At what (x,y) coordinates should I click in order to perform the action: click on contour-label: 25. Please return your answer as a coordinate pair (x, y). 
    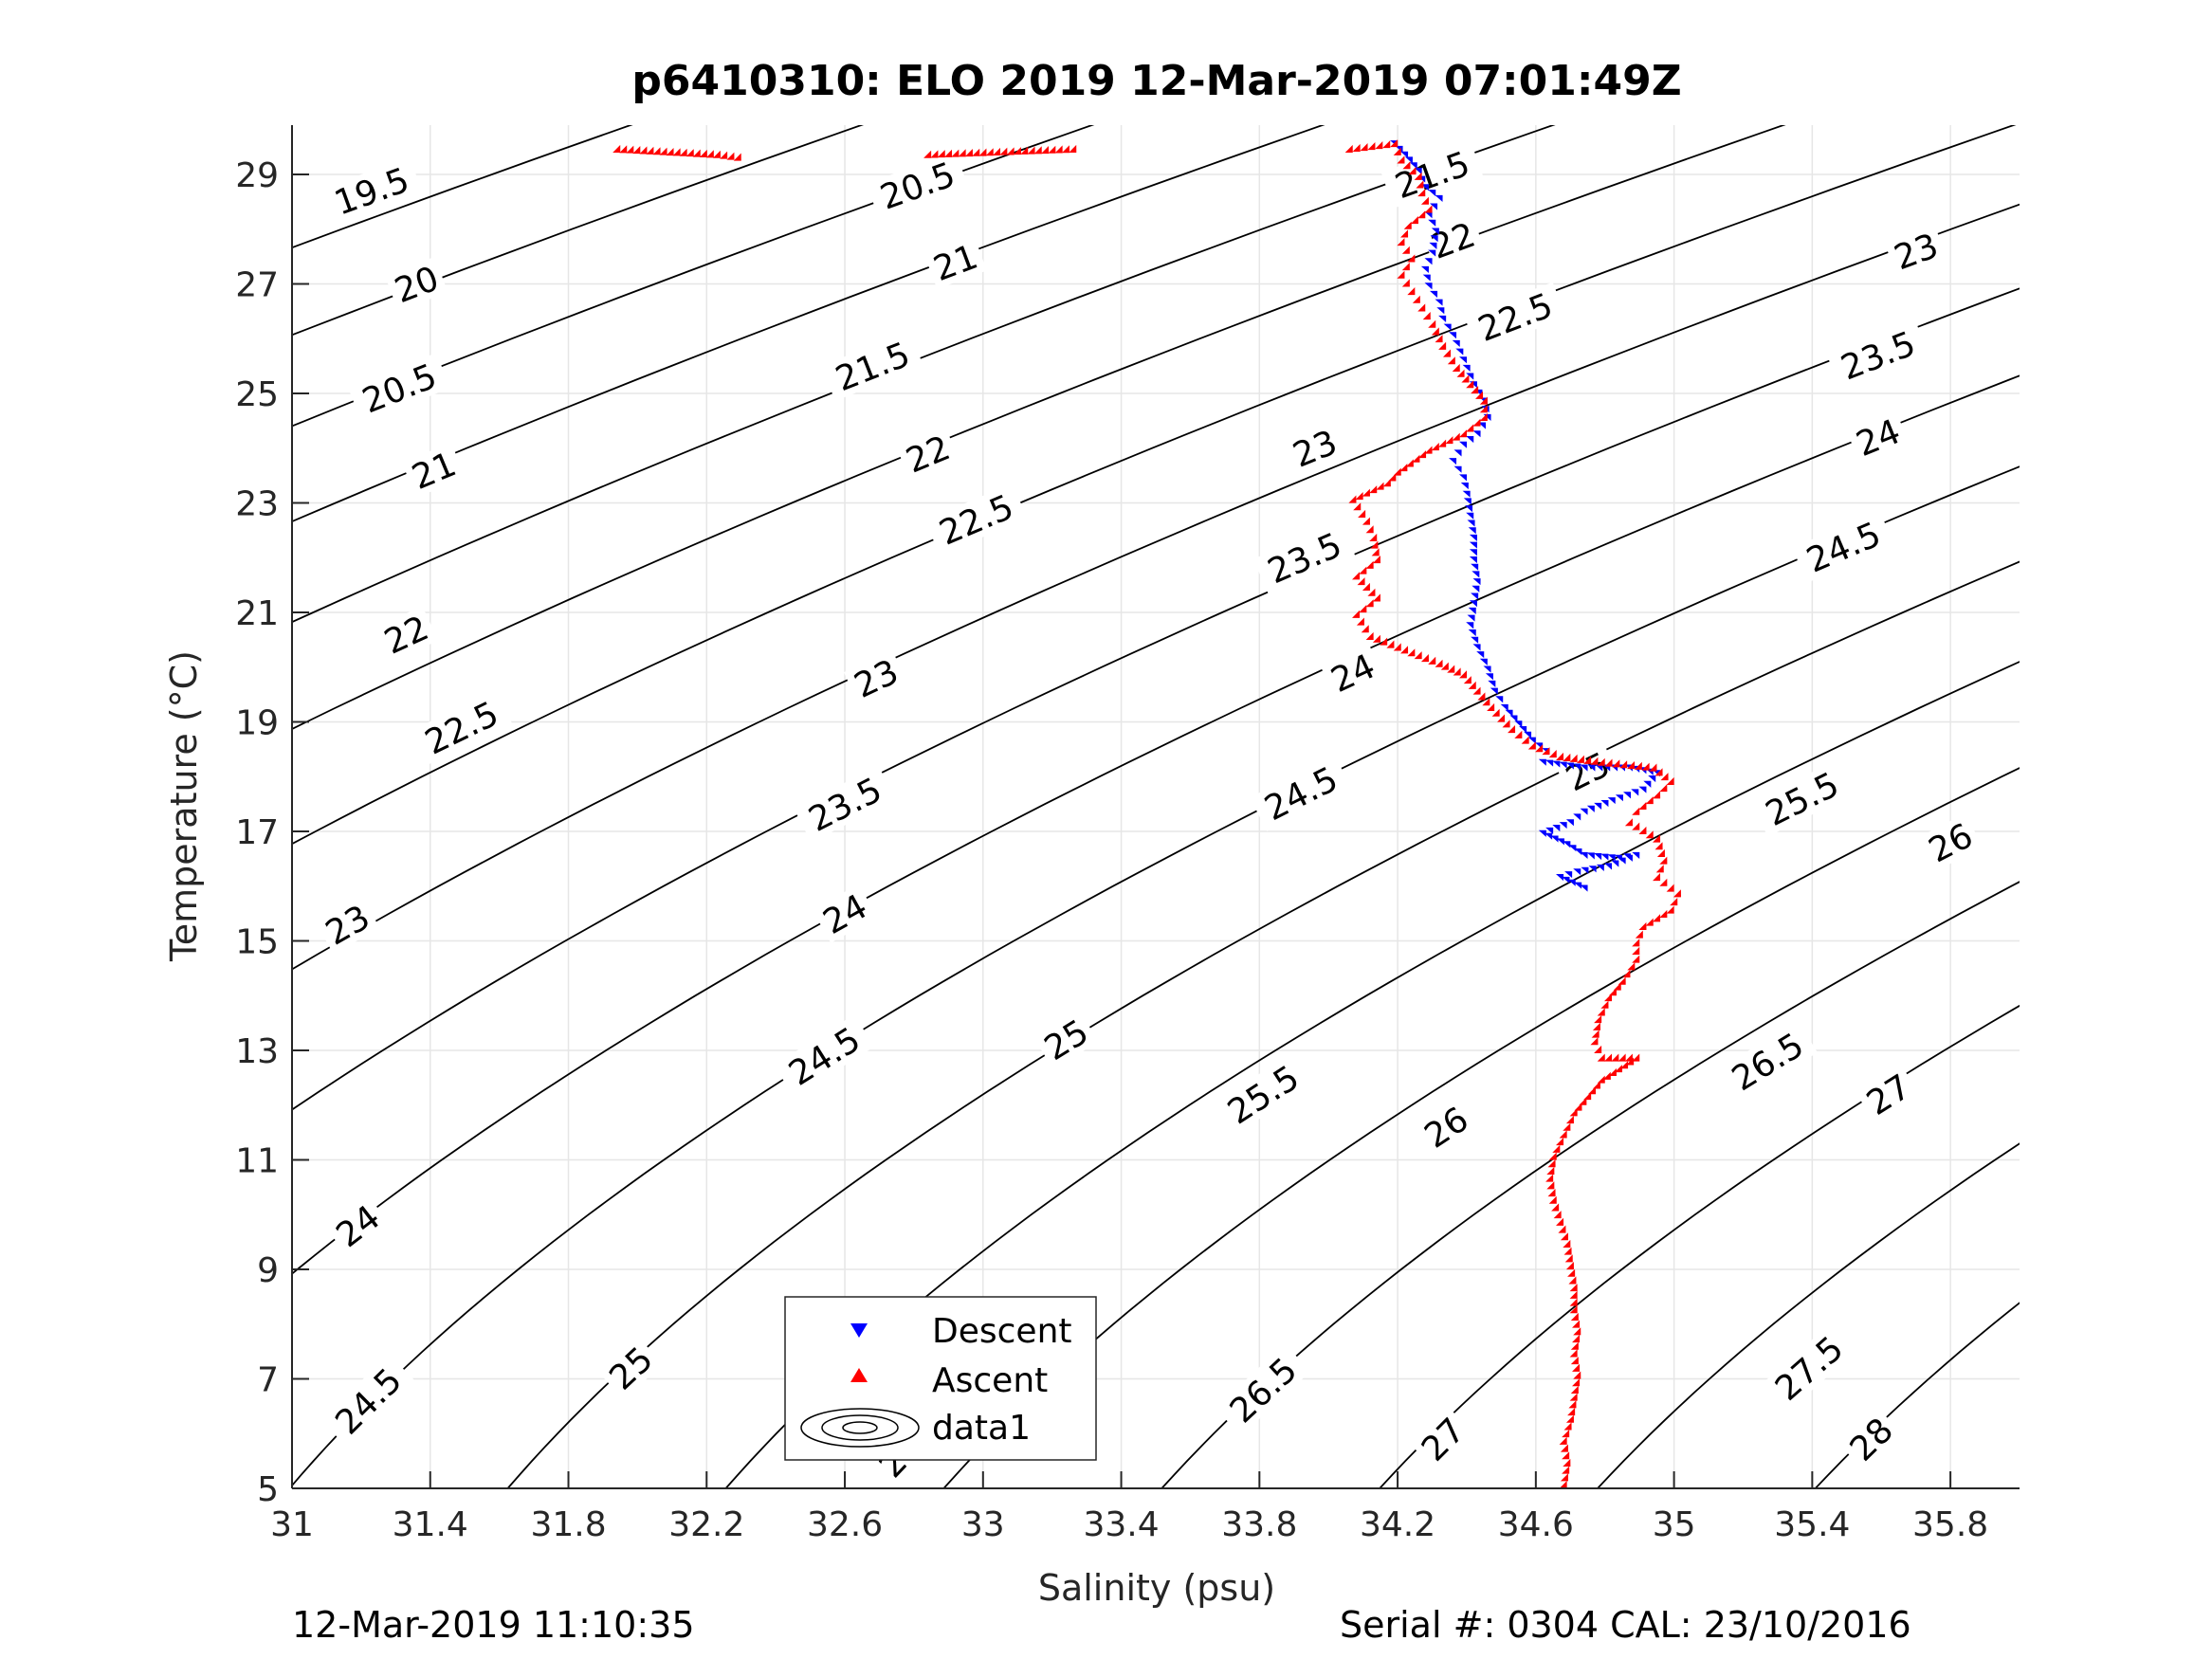
    Looking at the image, I should click on (630, 1368).